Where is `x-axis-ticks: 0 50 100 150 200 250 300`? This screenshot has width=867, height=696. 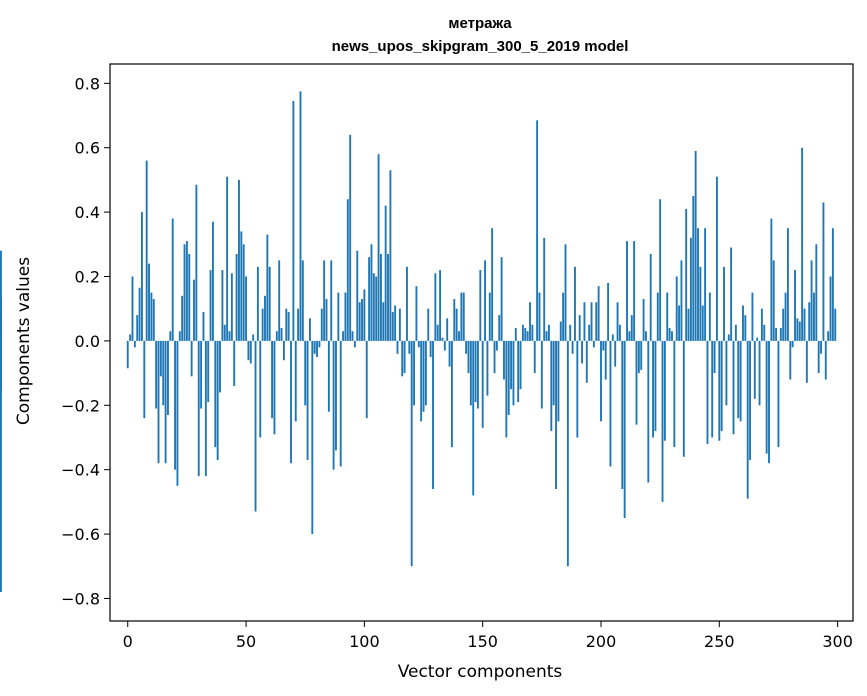 x-axis-ticks: 0 50 100 150 200 250 300 is located at coordinates (488, 636).